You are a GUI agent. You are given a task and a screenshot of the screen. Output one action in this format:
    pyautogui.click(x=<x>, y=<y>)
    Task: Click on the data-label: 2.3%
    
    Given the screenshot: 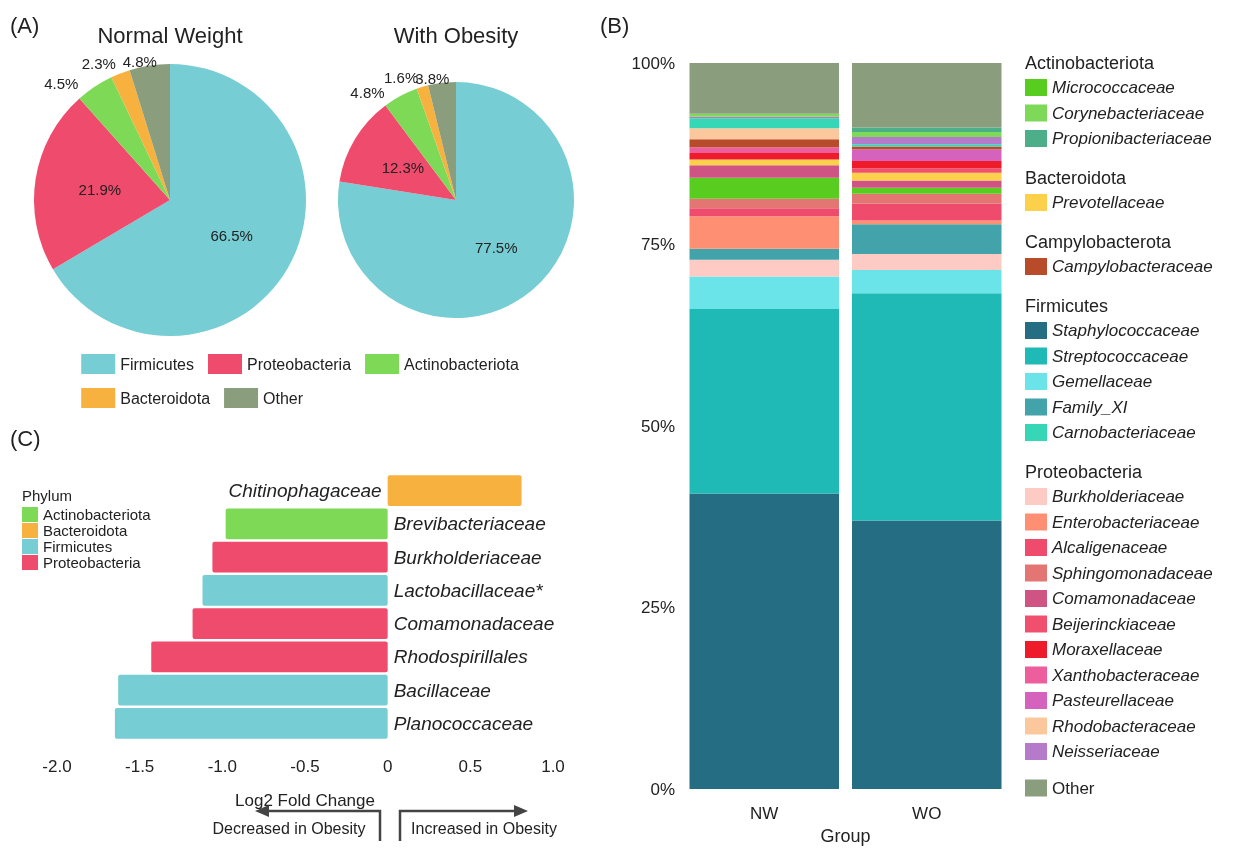 What is the action you would take?
    pyautogui.click(x=98, y=64)
    